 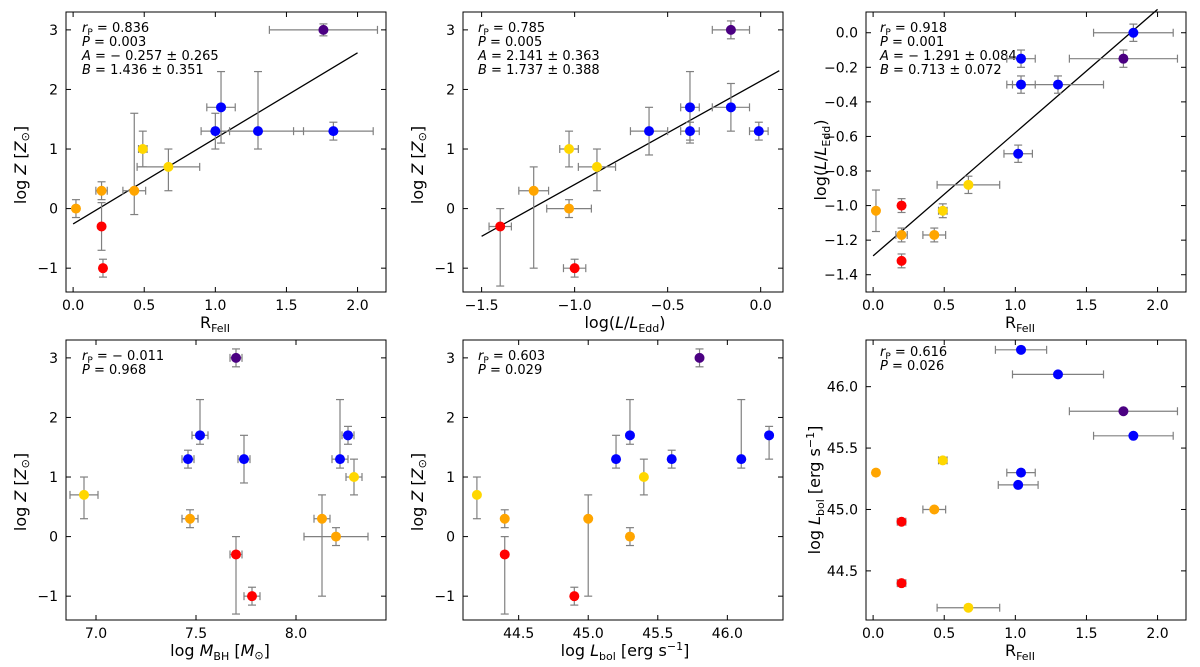 What do you see at coordinates (518, 634) in the screenshot?
I see `x-tick-label: 44.5` at bounding box center [518, 634].